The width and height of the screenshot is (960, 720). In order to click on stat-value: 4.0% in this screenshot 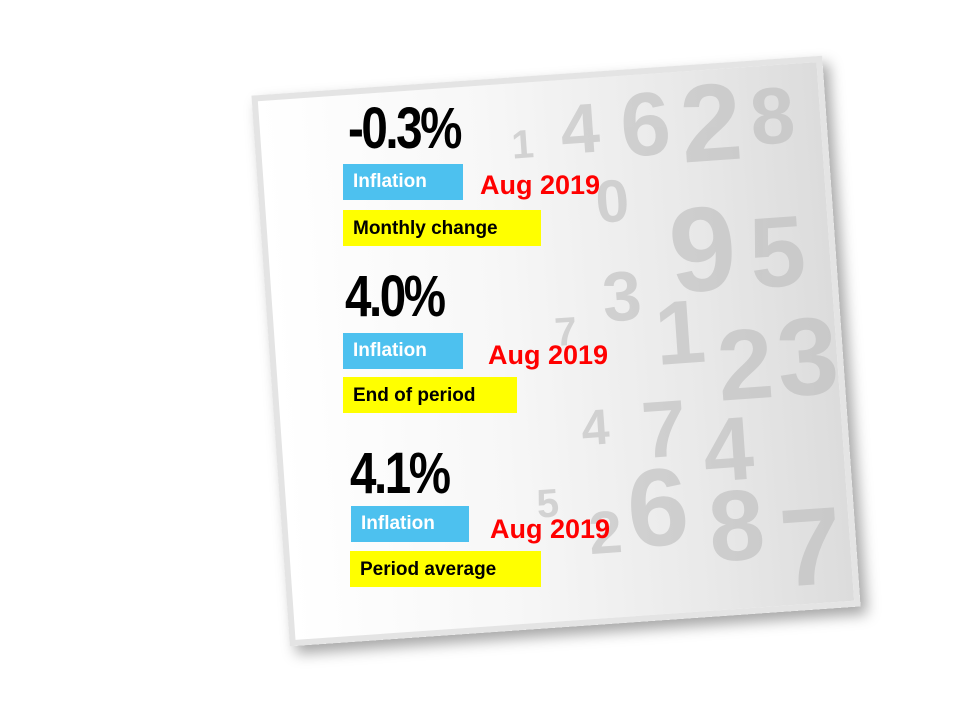, I will do `click(395, 296)`.